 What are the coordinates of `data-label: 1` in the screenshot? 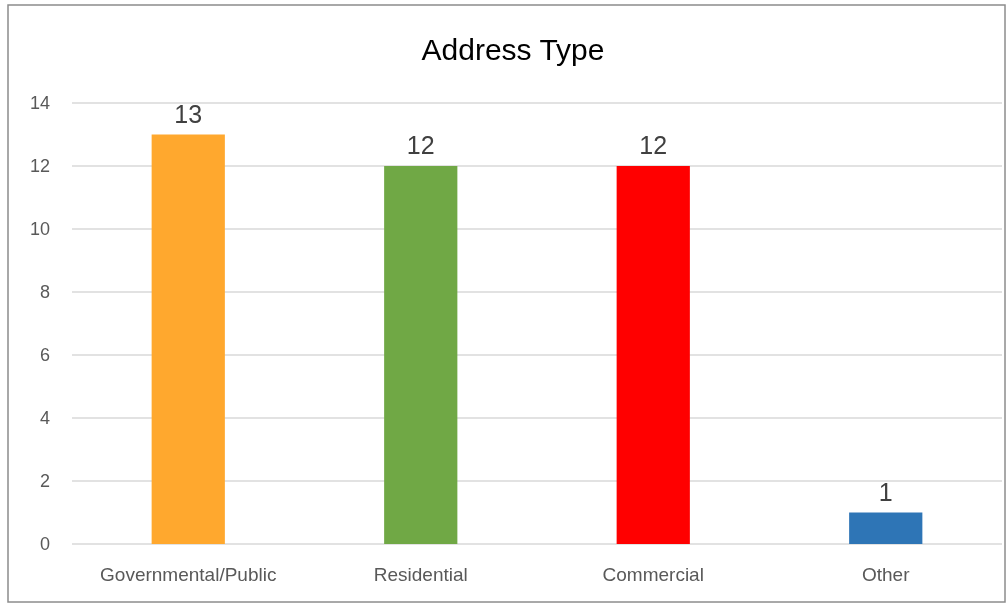 It's located at (885, 491).